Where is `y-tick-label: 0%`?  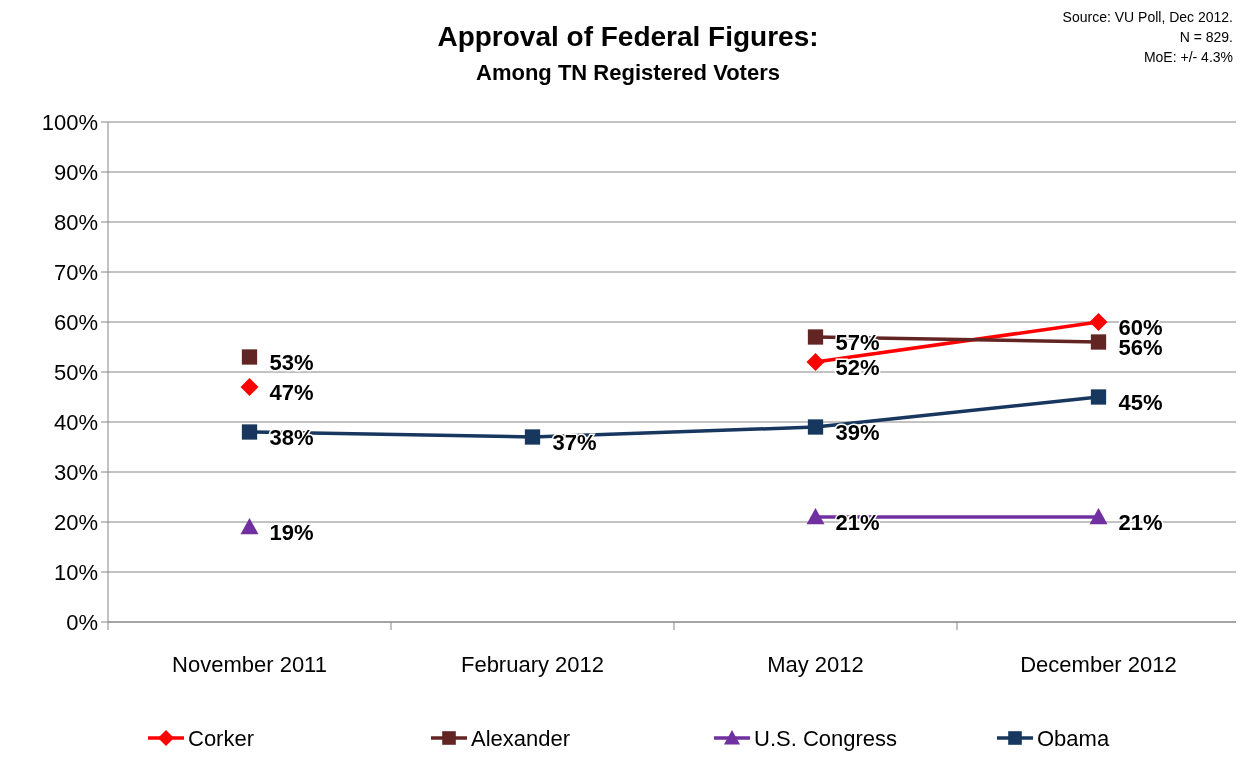
y-tick-label: 0% is located at coordinates (82, 622).